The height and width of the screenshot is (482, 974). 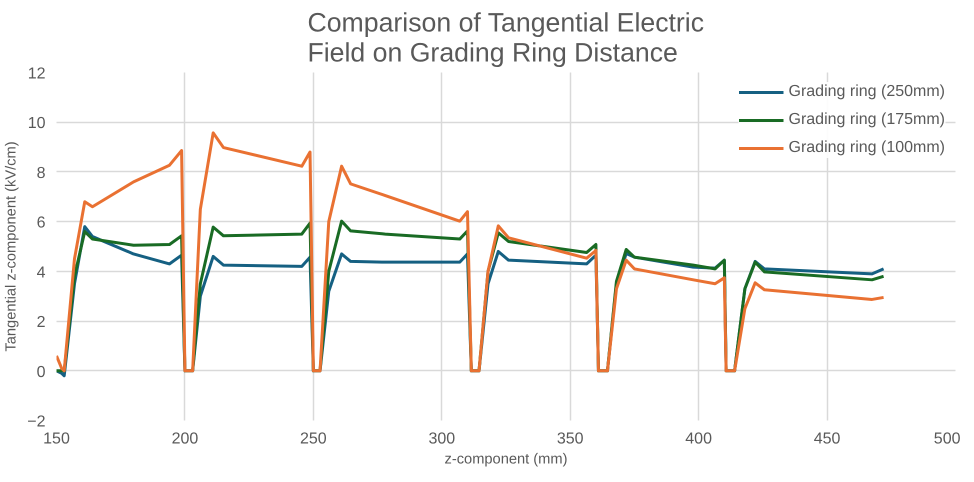 What do you see at coordinates (37, 74) in the screenshot?
I see `y-tick-label: 12` at bounding box center [37, 74].